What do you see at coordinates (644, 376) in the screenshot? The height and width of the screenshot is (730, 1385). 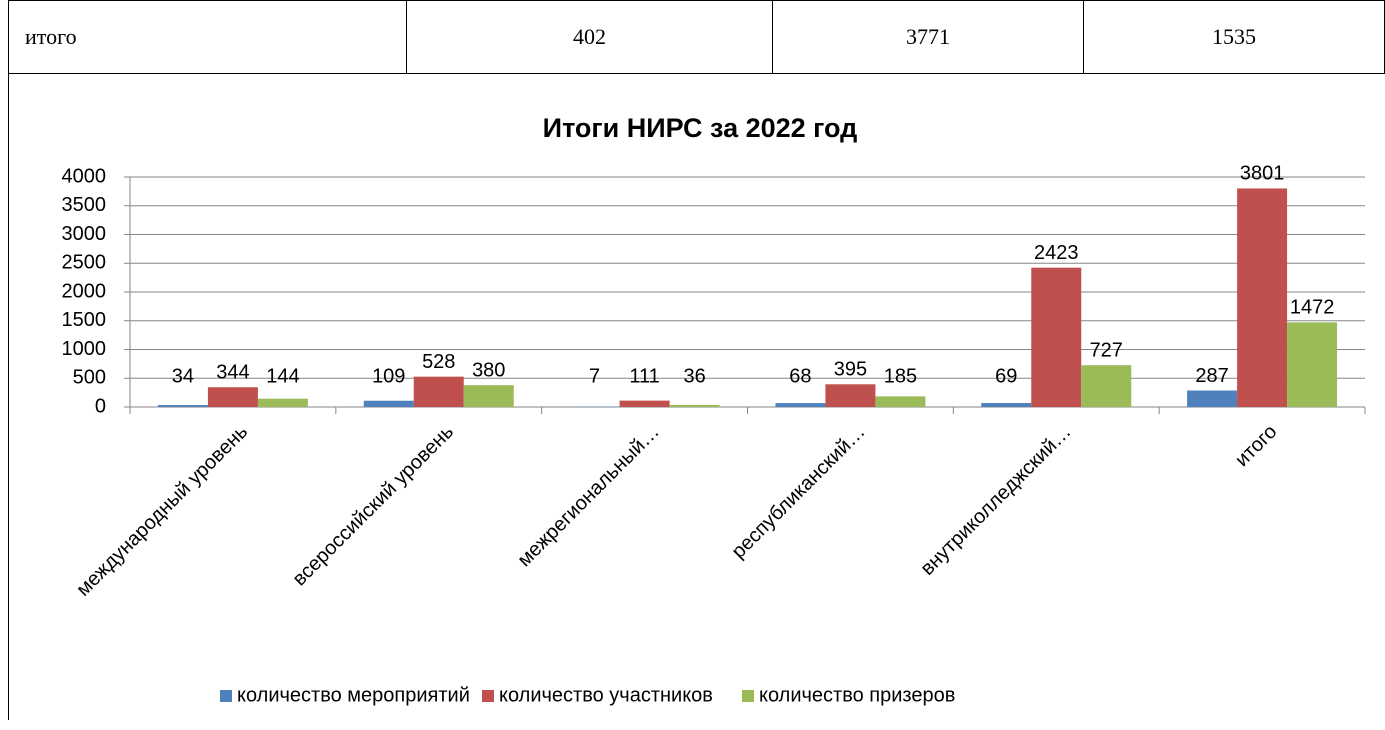 I see `data-label: 111` at bounding box center [644, 376].